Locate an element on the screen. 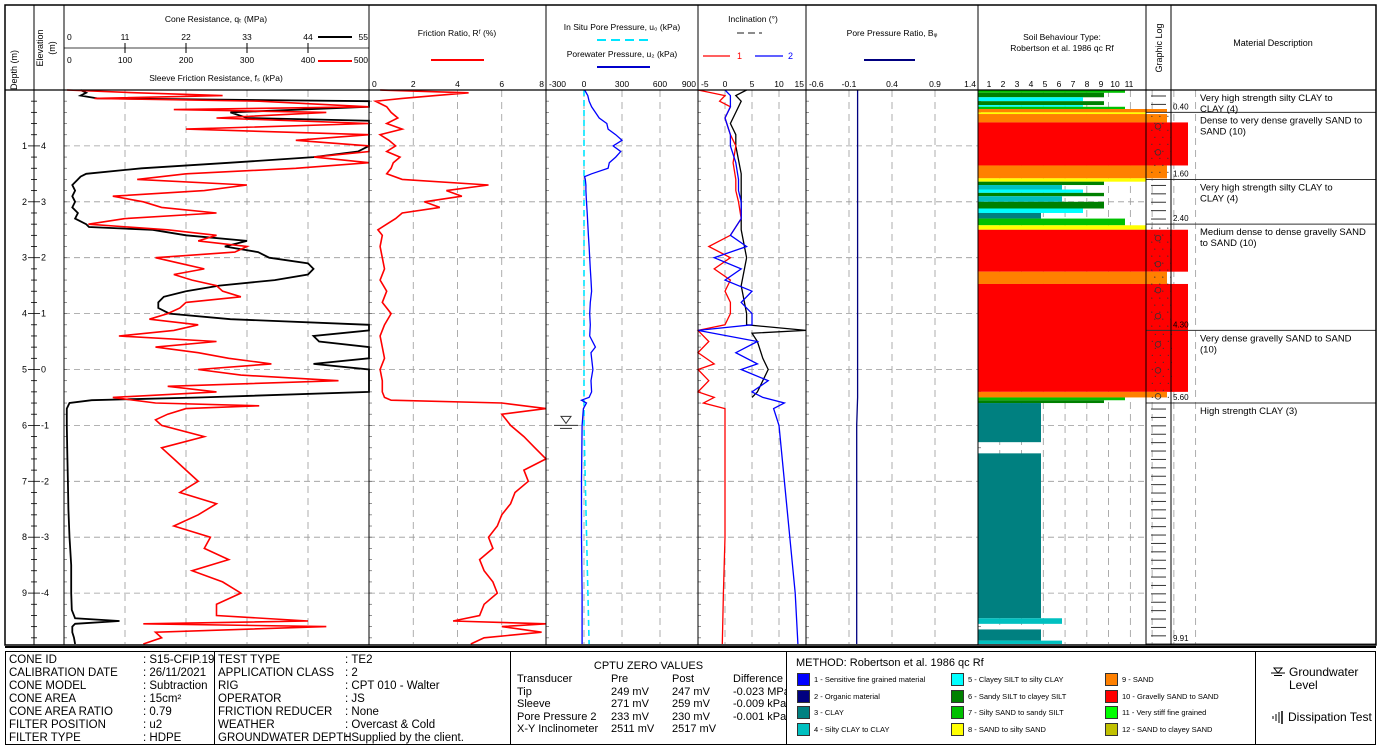  cptu-row: X-Y Inclinometer 2511 mV 2517 mV is located at coordinates (660, 729).